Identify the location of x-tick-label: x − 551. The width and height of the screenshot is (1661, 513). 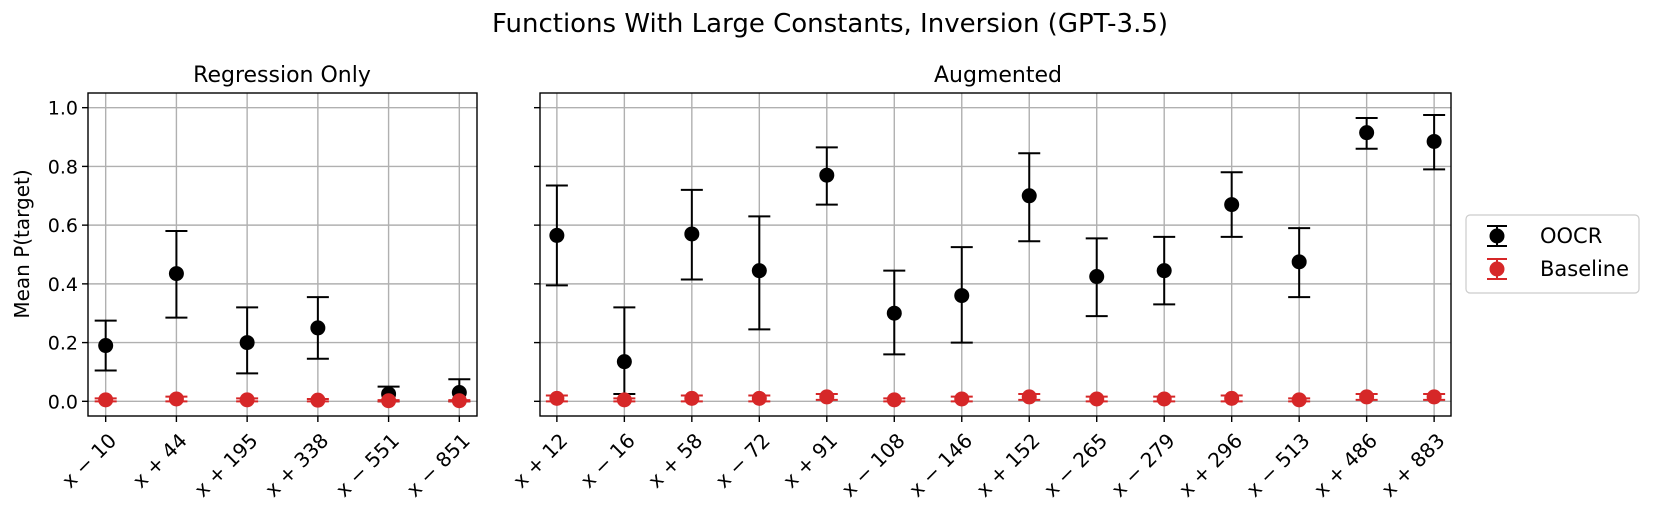
(367, 464).